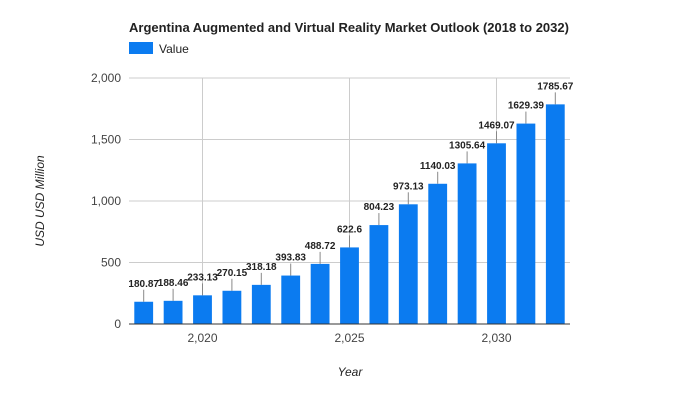 The image size is (700, 400). Describe the element at coordinates (141, 48) in the screenshot. I see `legend-swatch` at that location.